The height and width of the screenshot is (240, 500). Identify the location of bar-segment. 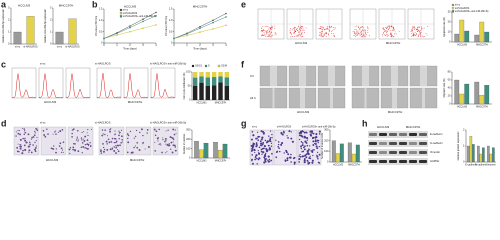
(195, 75).